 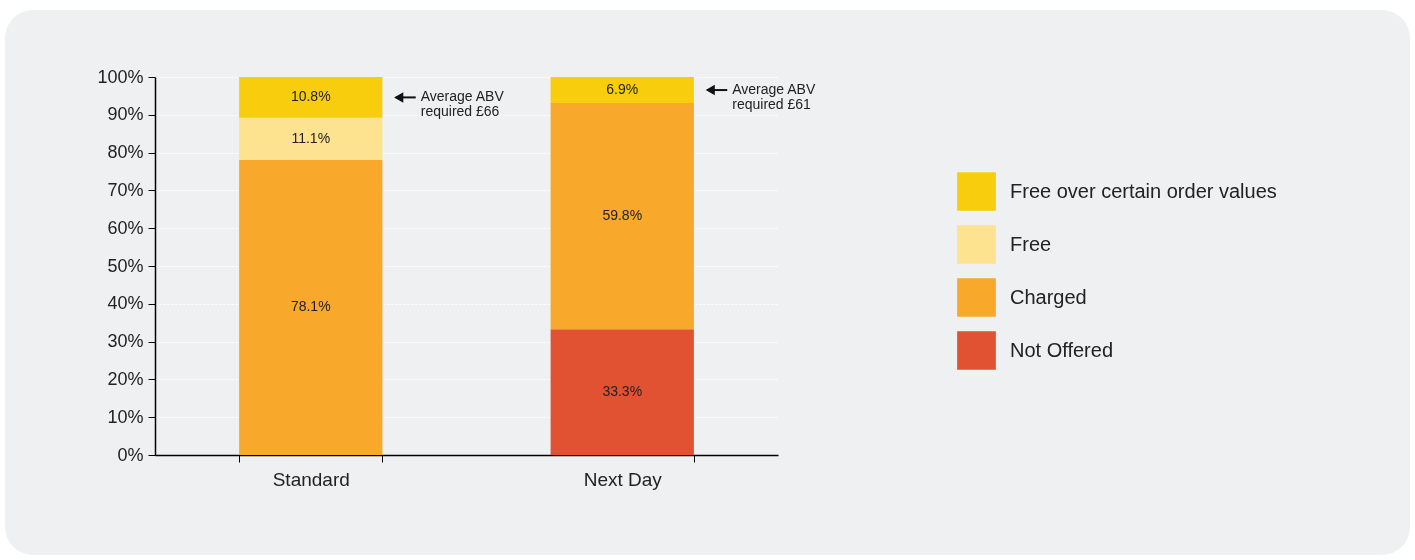 I want to click on y-tick-label: 50%, so click(x=125, y=265).